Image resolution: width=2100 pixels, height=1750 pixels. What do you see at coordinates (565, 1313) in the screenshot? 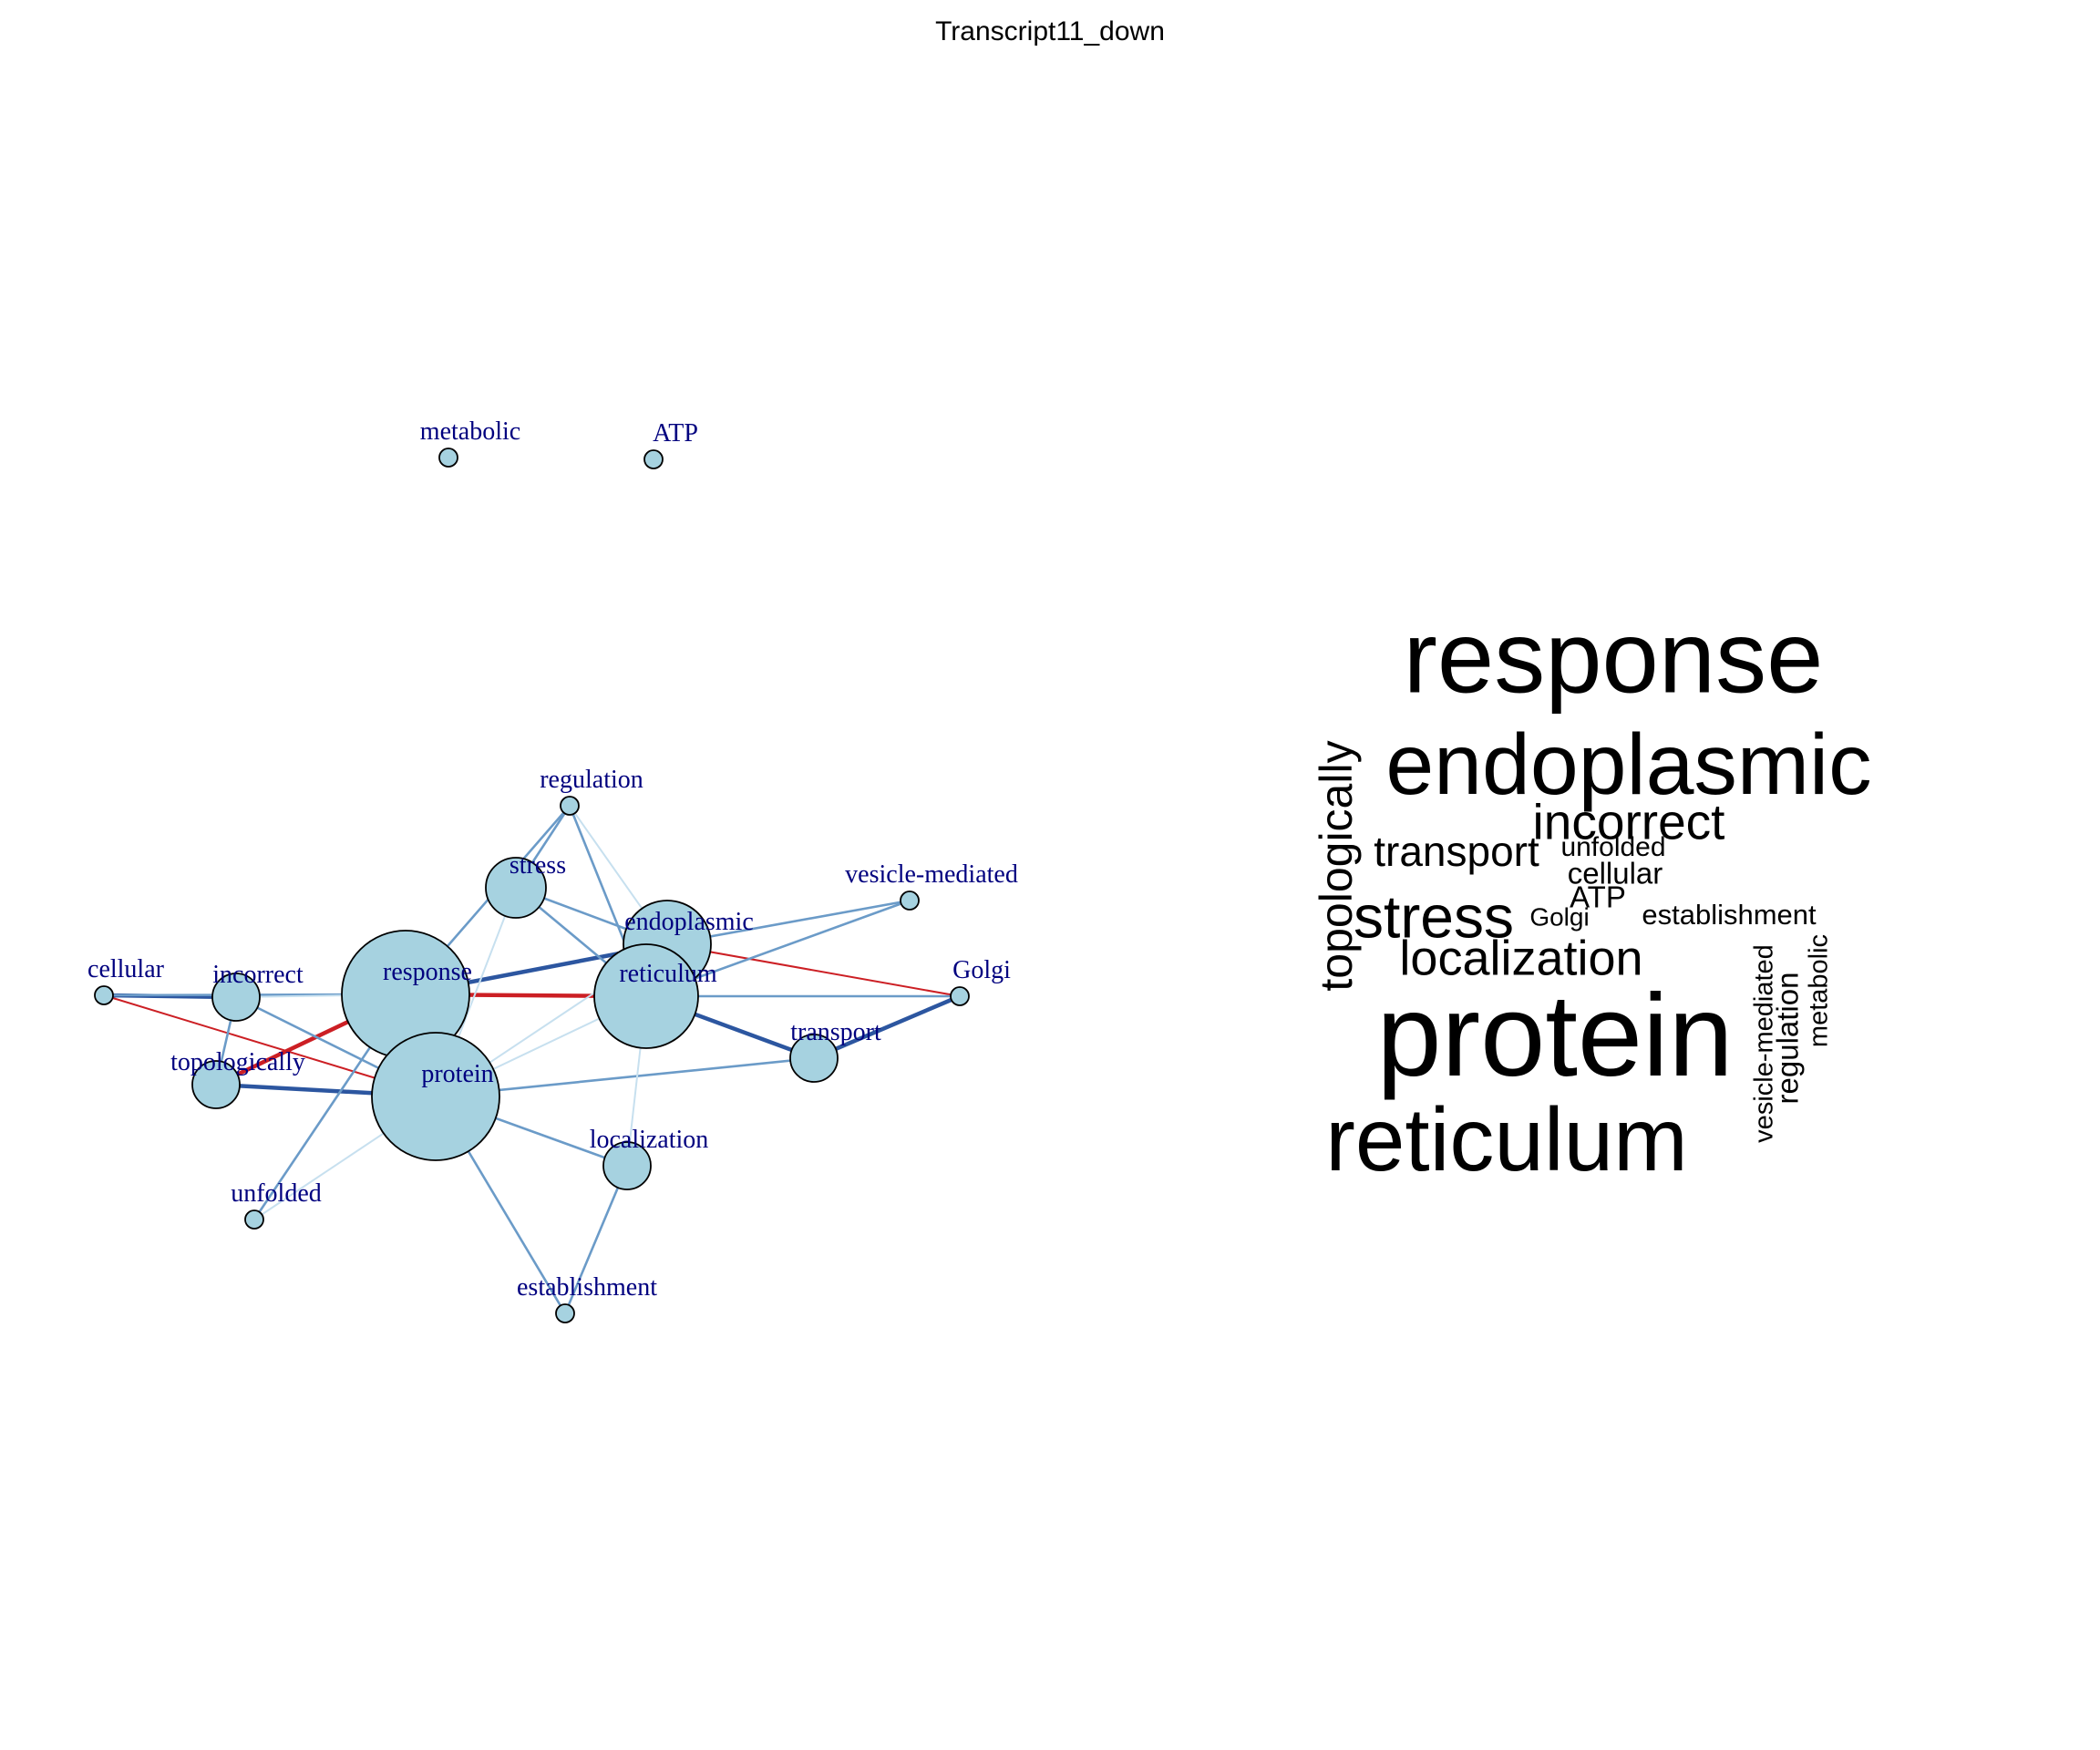
I see `node-establishment` at bounding box center [565, 1313].